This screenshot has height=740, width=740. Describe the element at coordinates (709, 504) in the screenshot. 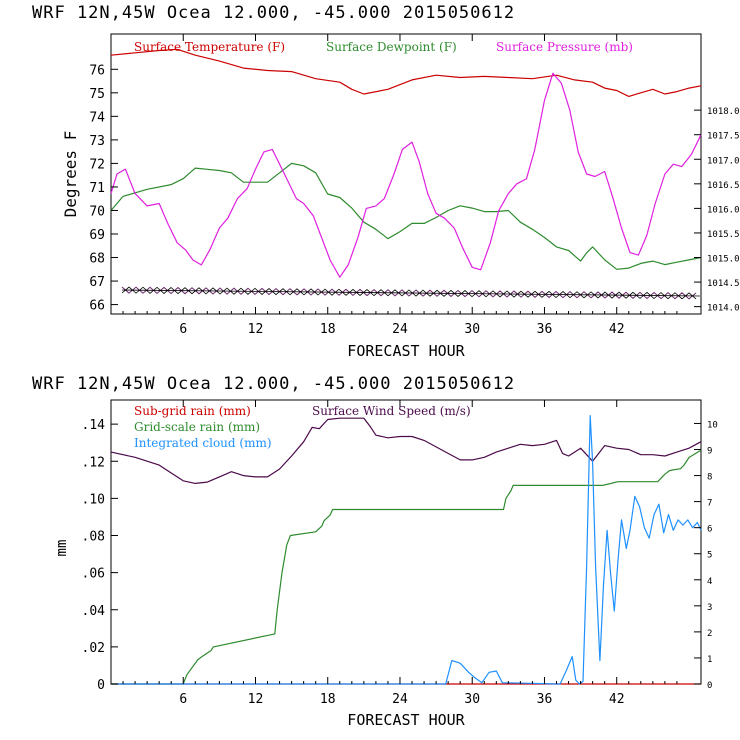

I see `y2-tick-label: 7` at that location.